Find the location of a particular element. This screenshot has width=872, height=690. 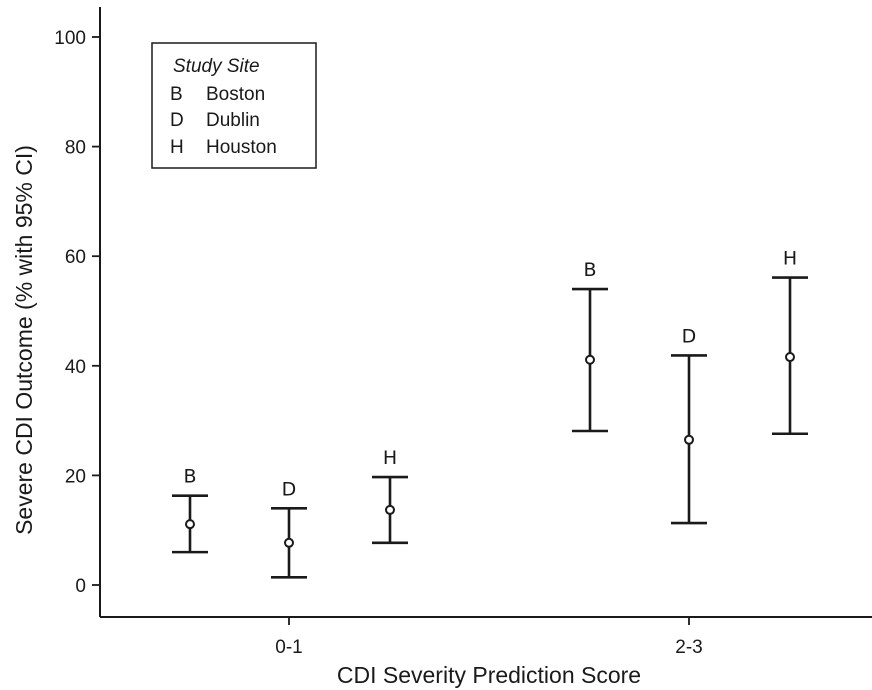

x-tick-label: 2-3 is located at coordinates (688, 647).